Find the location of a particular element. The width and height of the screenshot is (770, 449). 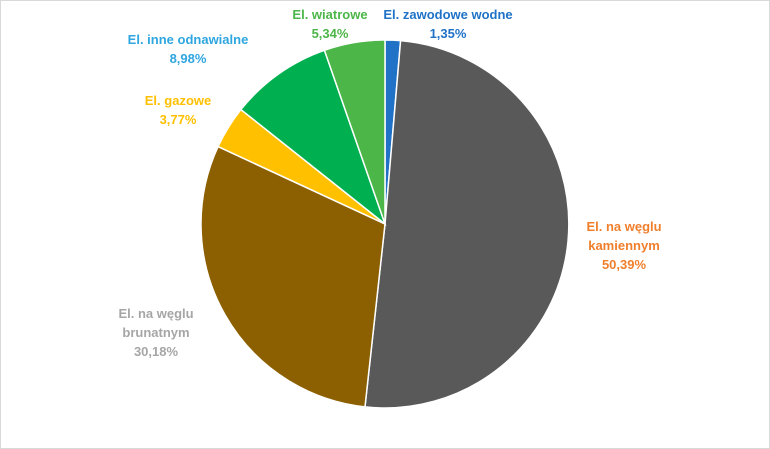

pie-label-value: 30,18% is located at coordinates (156, 351).